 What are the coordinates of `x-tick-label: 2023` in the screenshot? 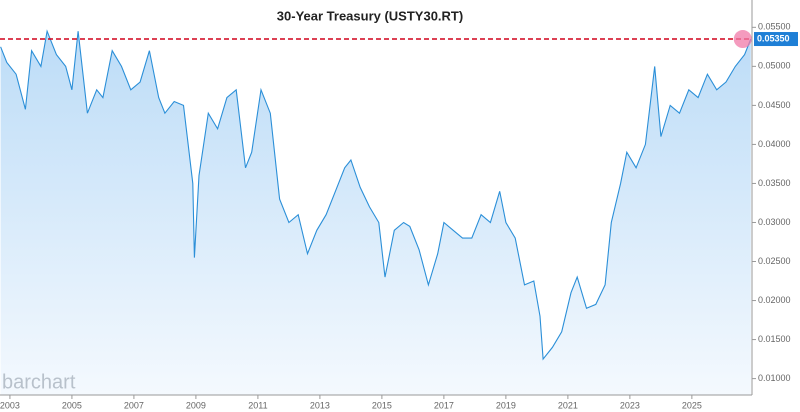 It's located at (630, 405).